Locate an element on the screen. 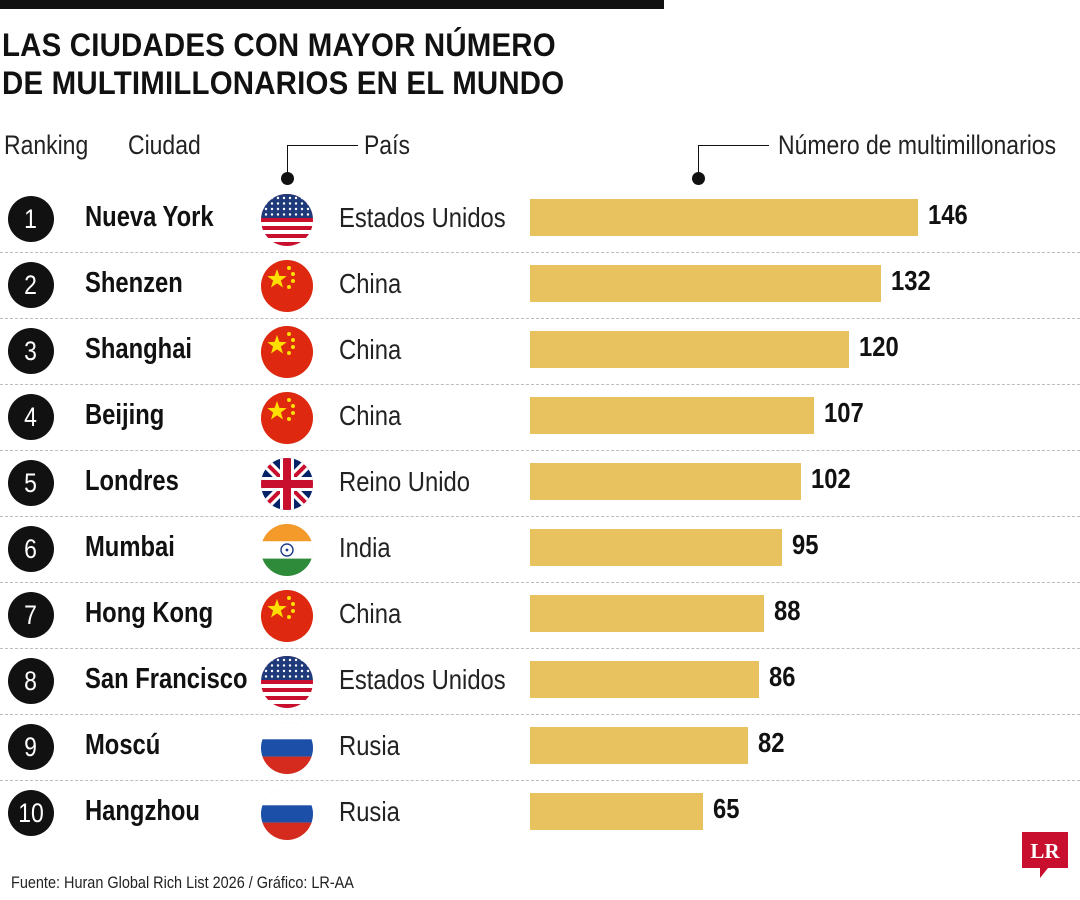 This screenshot has height=900, width=1080. table-row: 2 Shenzen China 132 is located at coordinates (540, 285).